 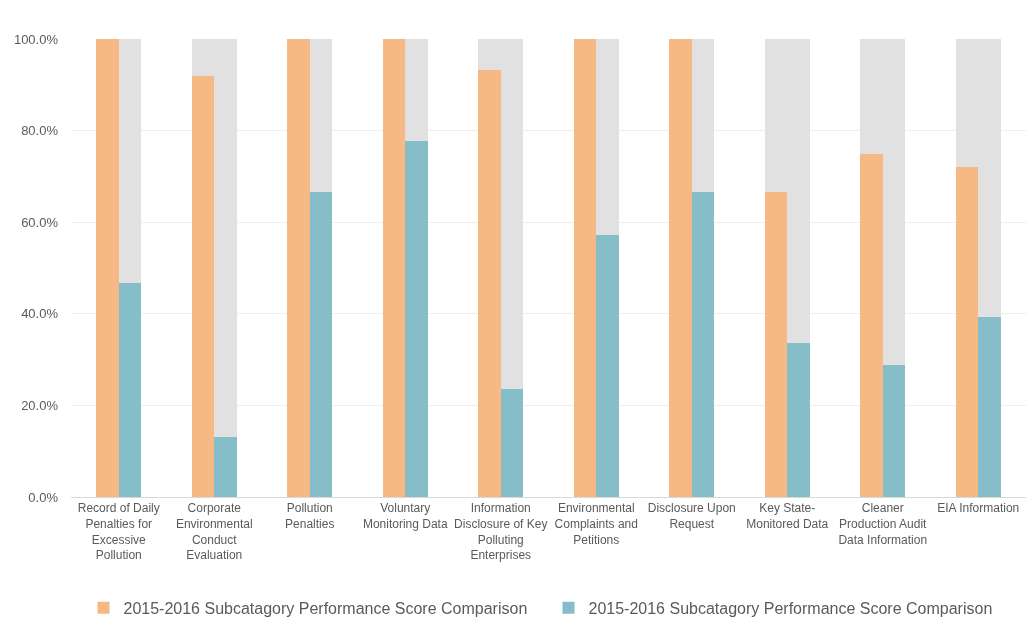 What do you see at coordinates (405, 516) in the screenshot?
I see `x-tick-label: Voluntary Monitoring Data` at bounding box center [405, 516].